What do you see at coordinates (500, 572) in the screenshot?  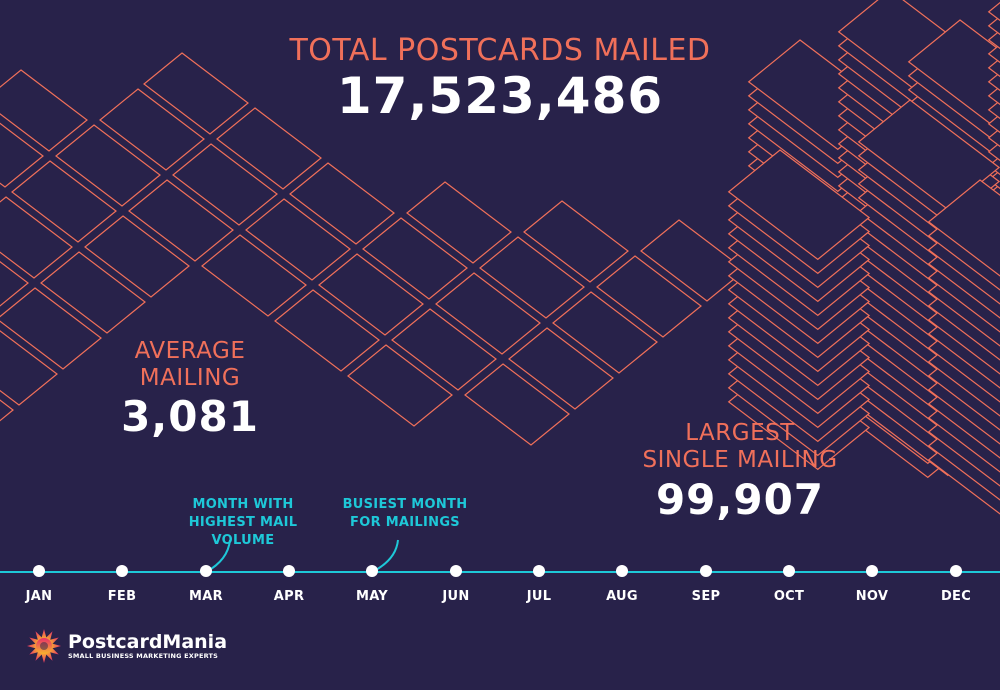 I see `timeline-axis` at bounding box center [500, 572].